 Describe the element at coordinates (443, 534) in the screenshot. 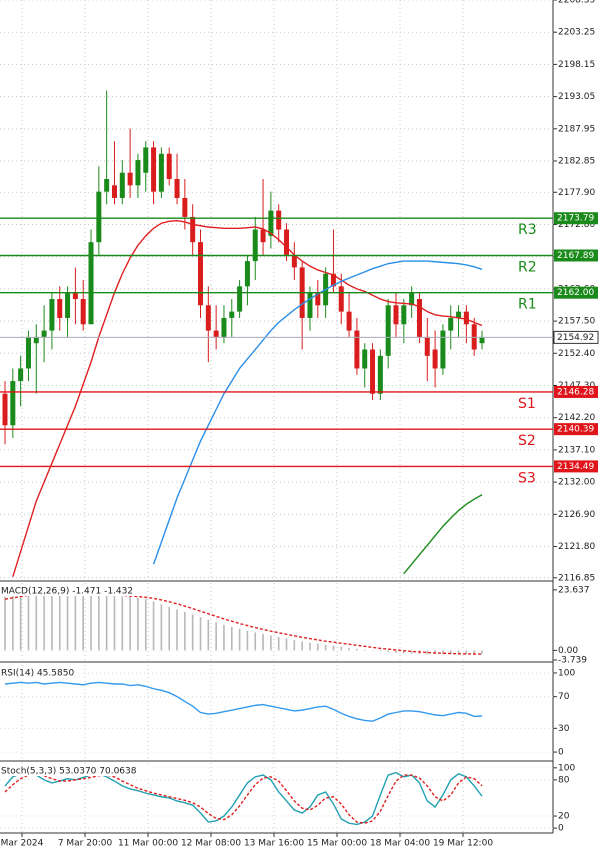

I see `moving-average` at that location.